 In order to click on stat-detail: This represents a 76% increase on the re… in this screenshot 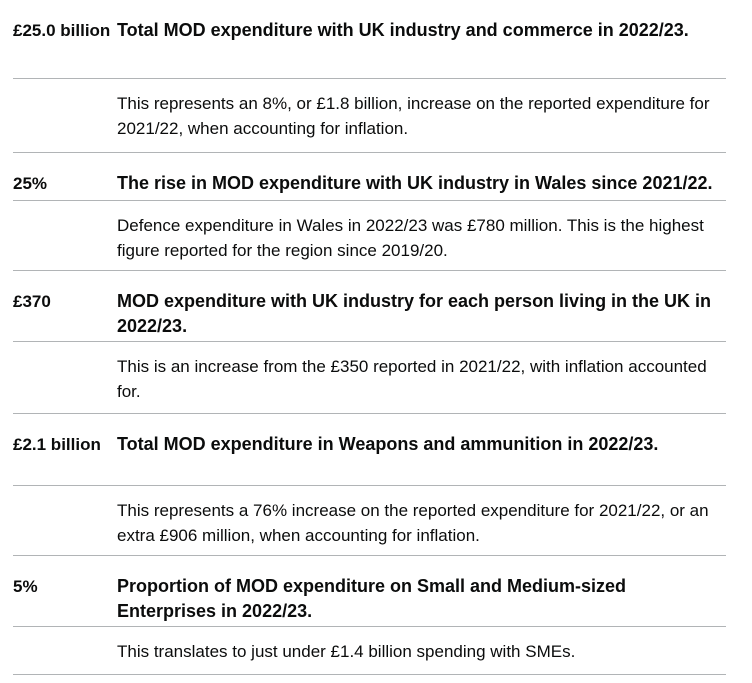, I will do `click(369, 521)`.